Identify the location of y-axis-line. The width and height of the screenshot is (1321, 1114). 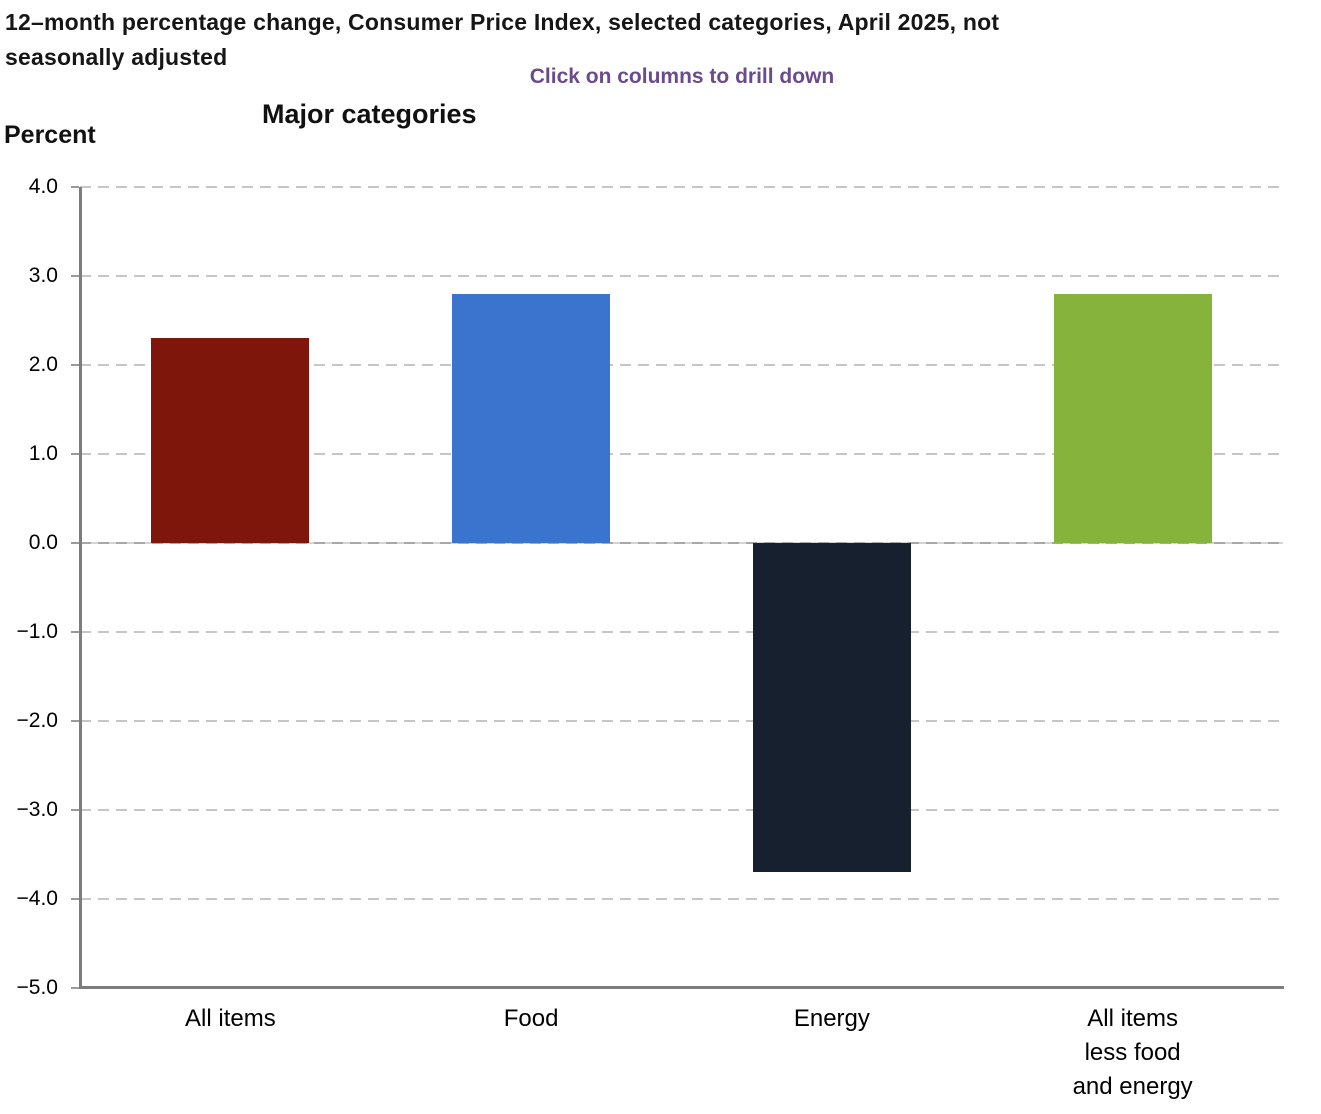
(80, 588).